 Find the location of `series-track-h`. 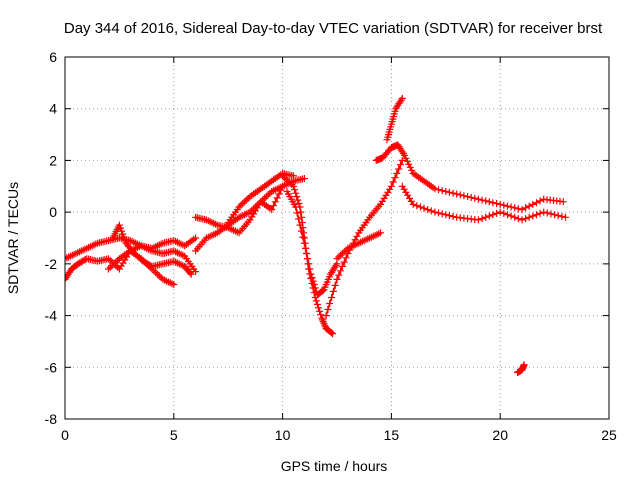

series-track-h is located at coordinates (308, 255).